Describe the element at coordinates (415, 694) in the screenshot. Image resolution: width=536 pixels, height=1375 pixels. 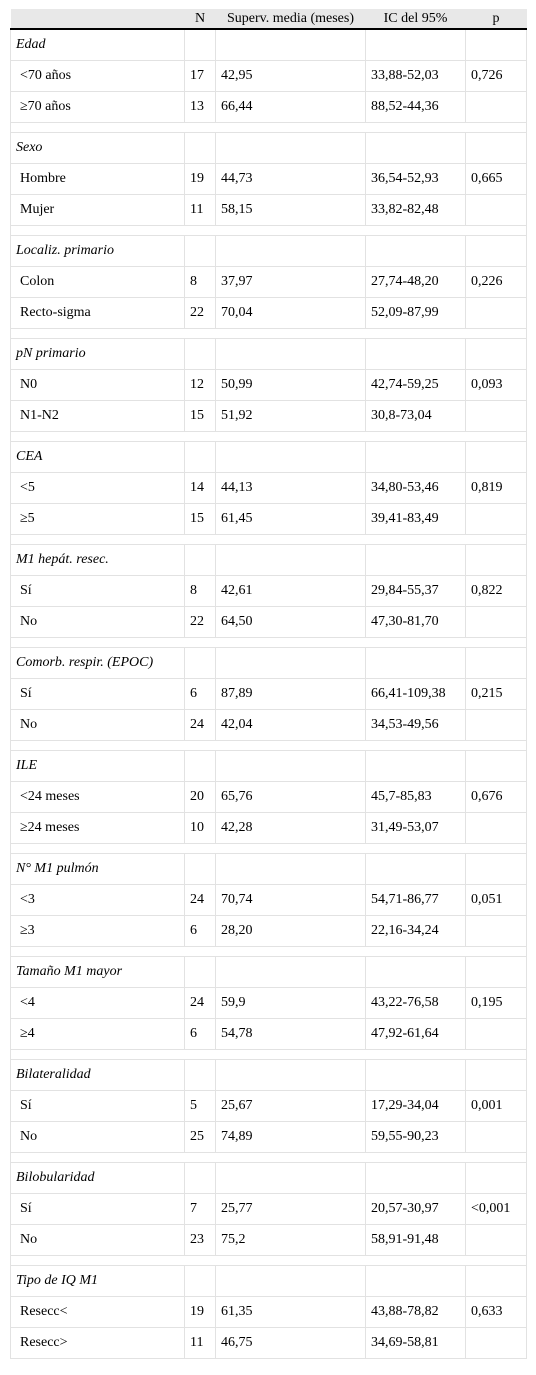
I see `row-ci: 66,41-109,38` at that location.